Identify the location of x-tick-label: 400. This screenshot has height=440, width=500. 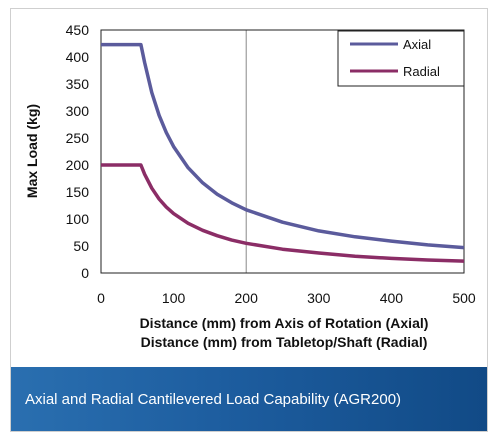
(392, 298).